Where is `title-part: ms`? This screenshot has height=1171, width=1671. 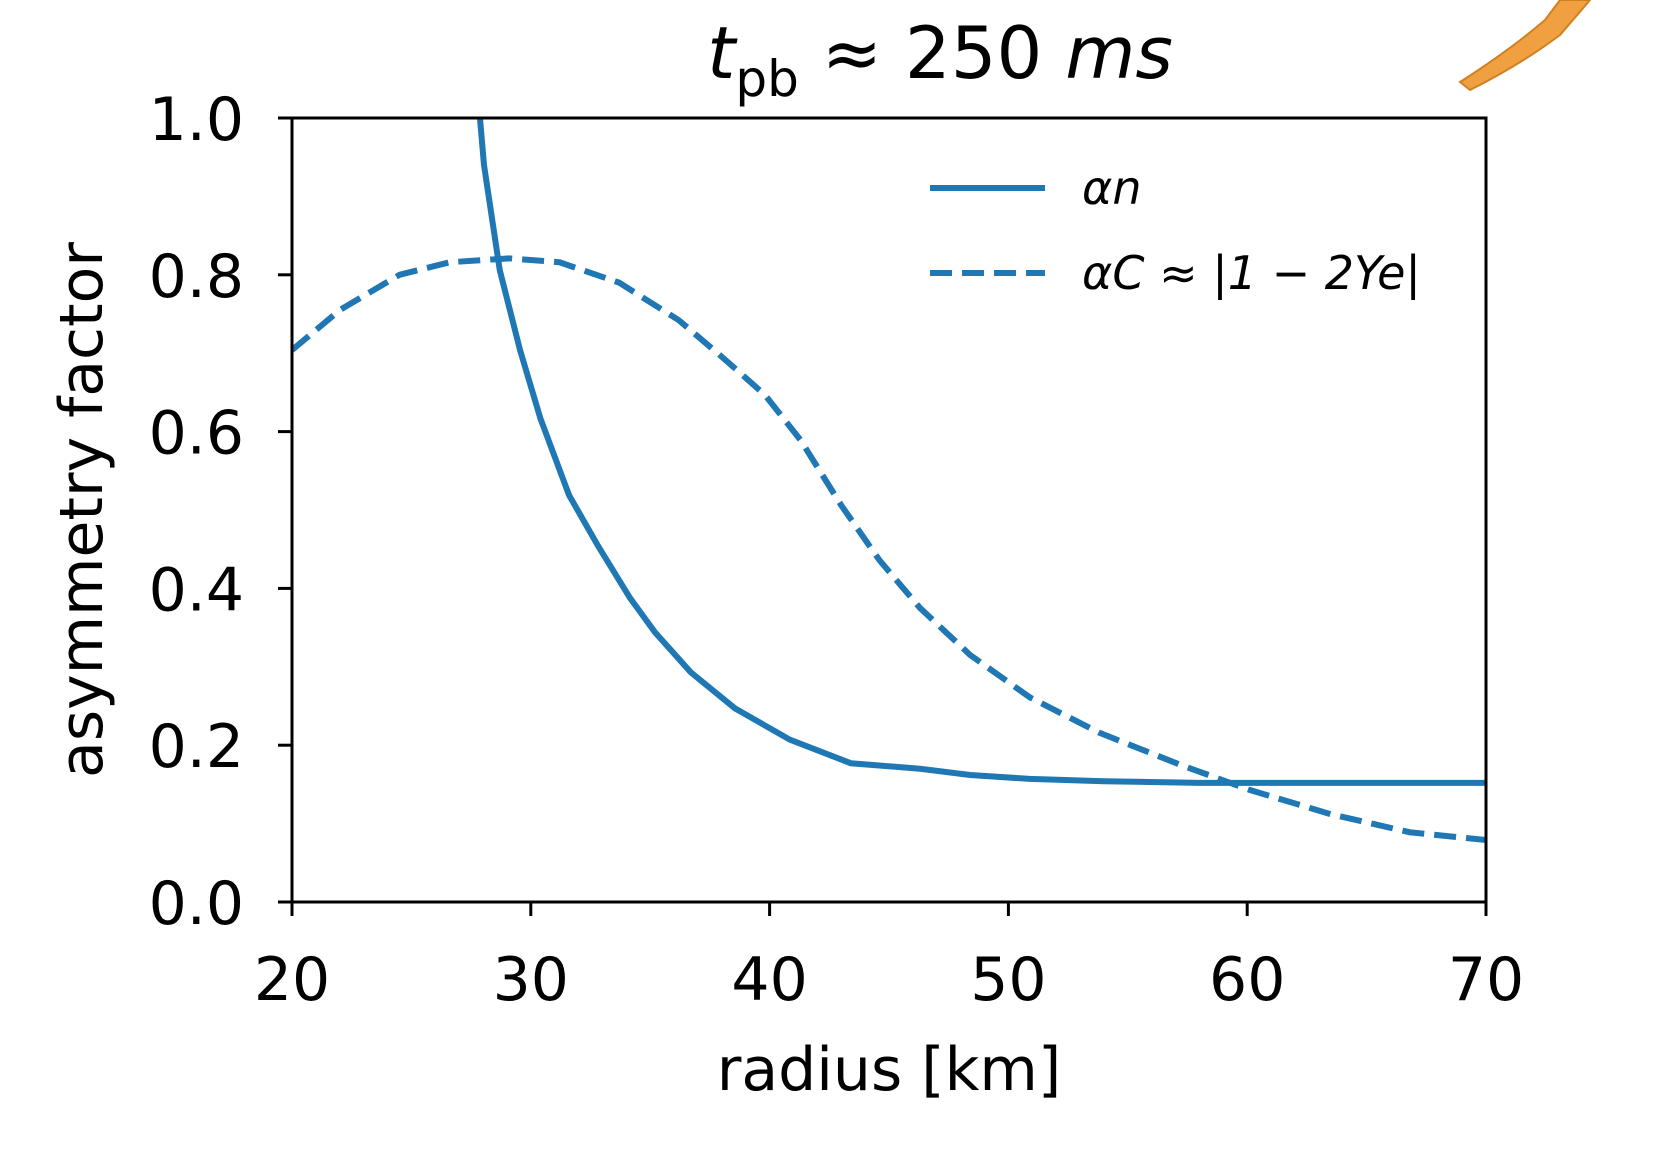 title-part: ms is located at coordinates (1119, 53).